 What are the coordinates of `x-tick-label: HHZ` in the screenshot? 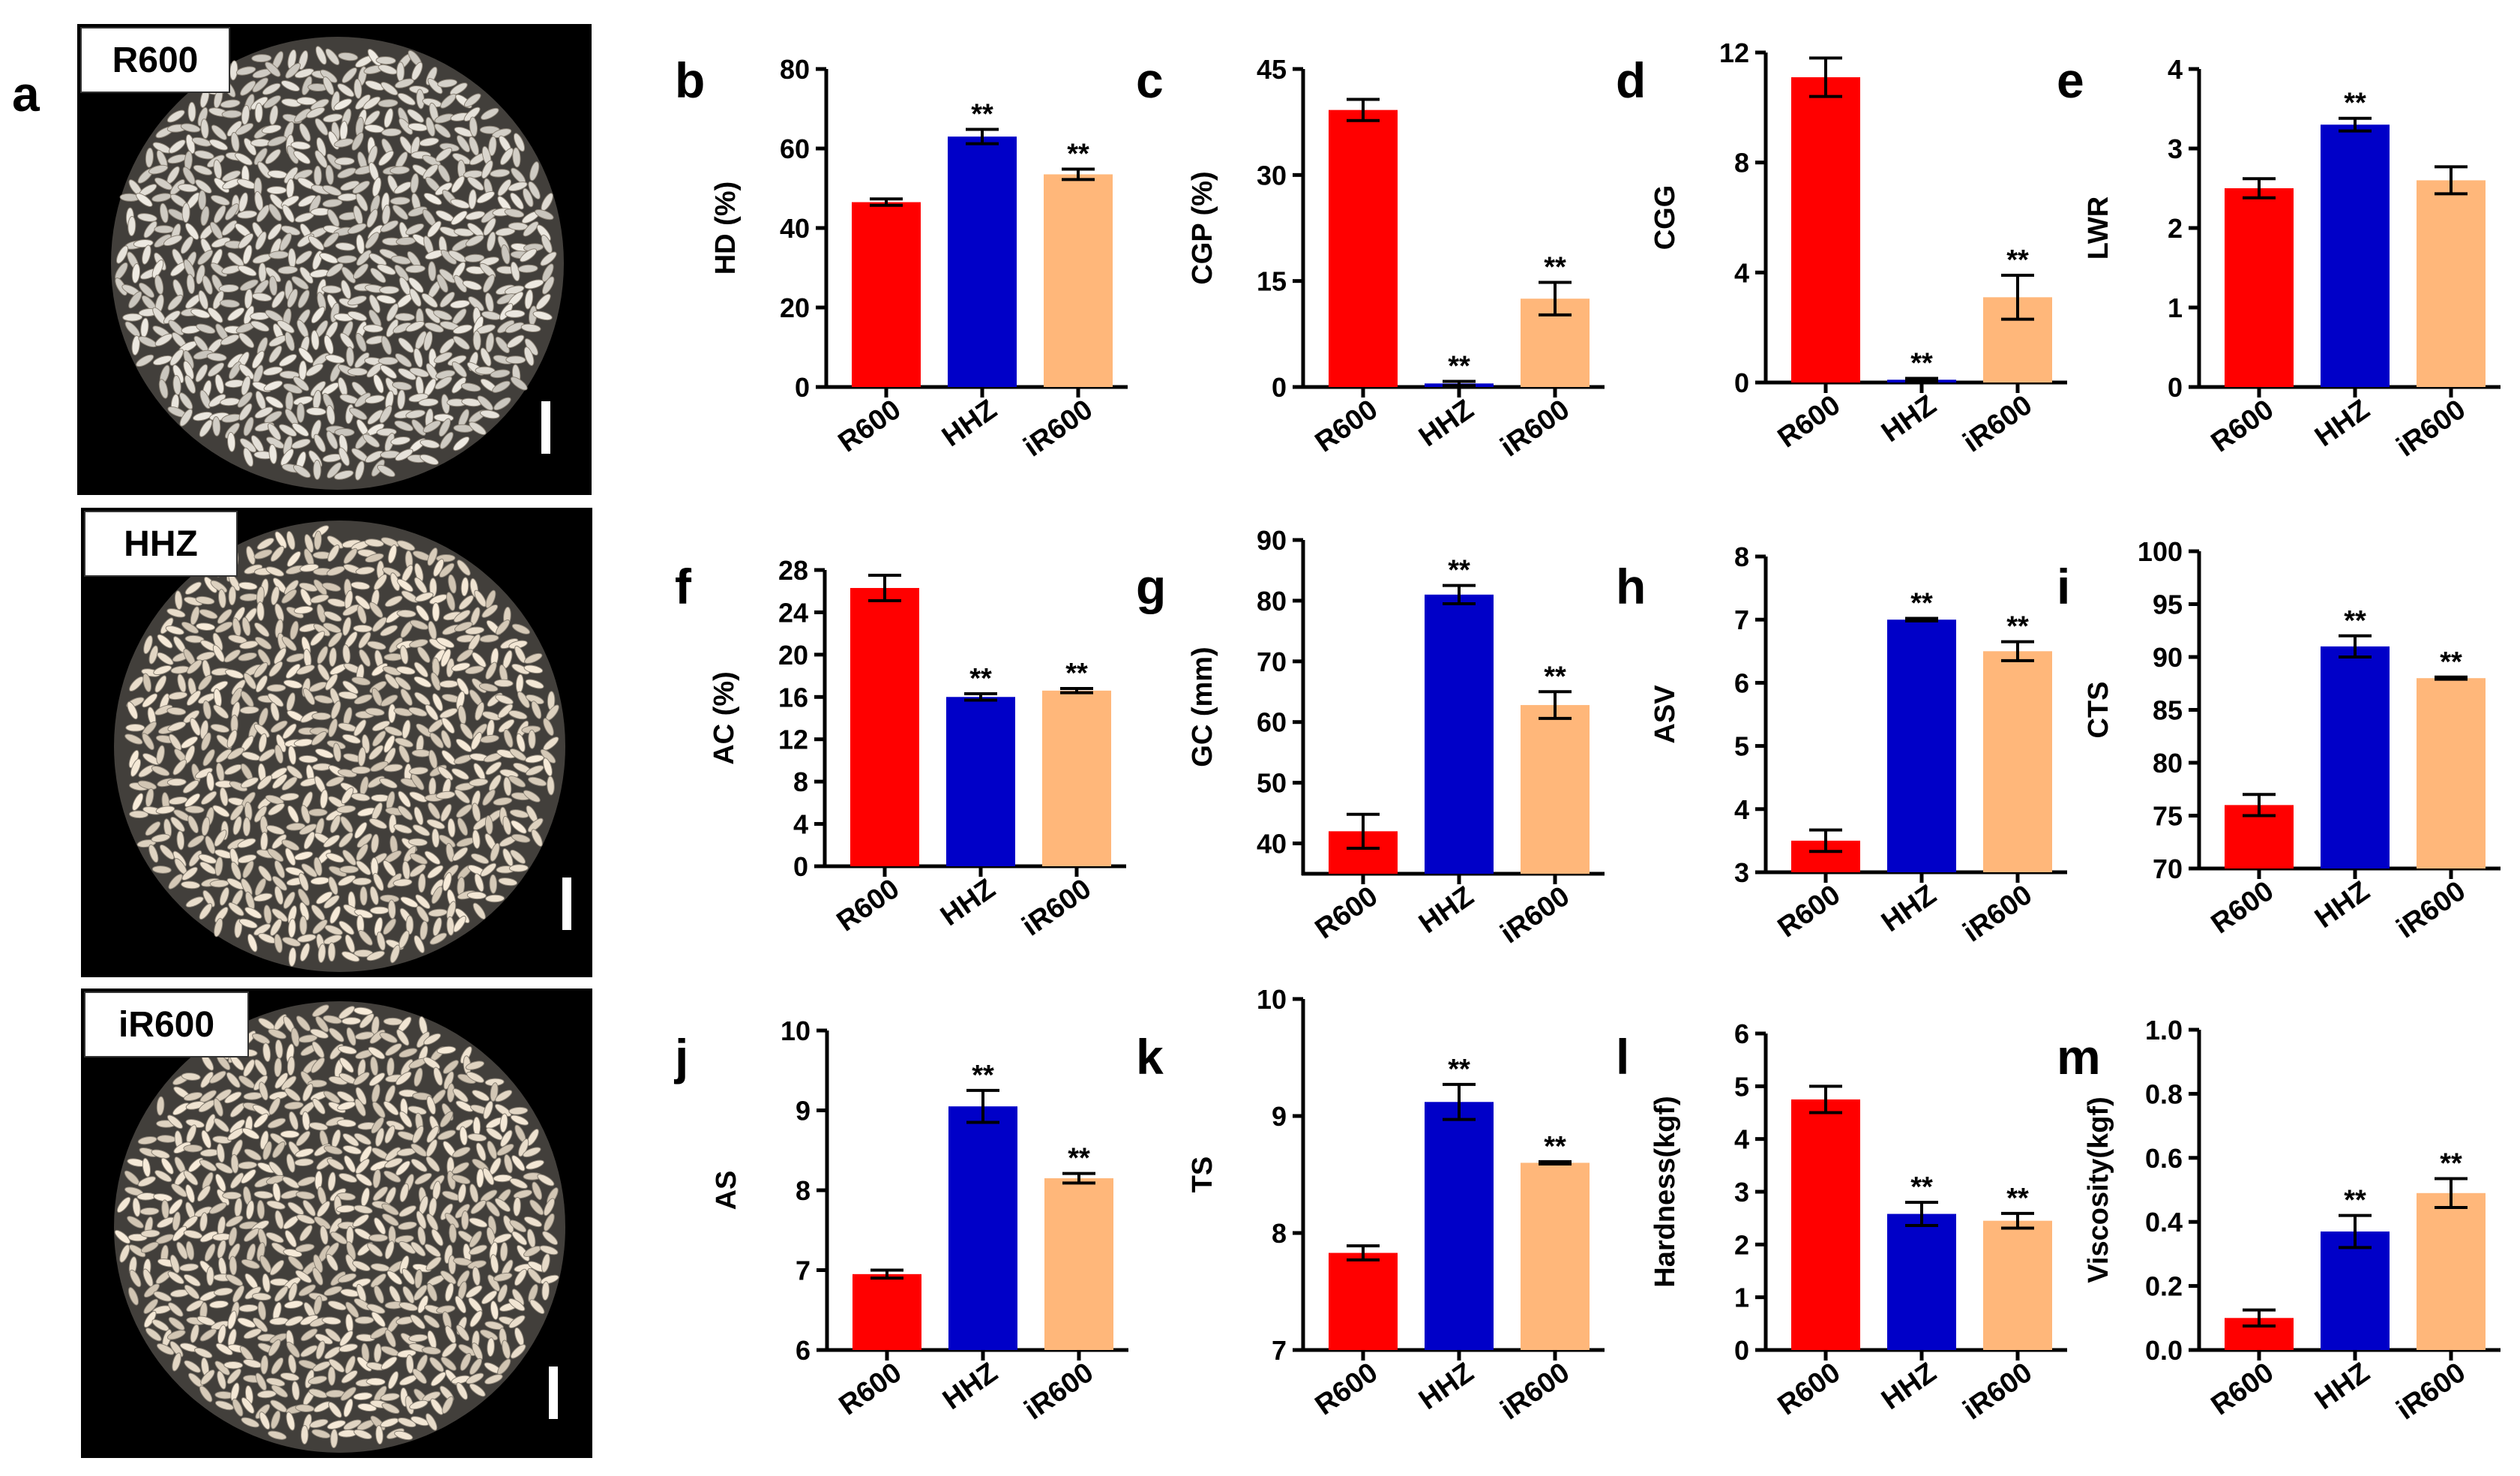 It's located at (1446, 910).